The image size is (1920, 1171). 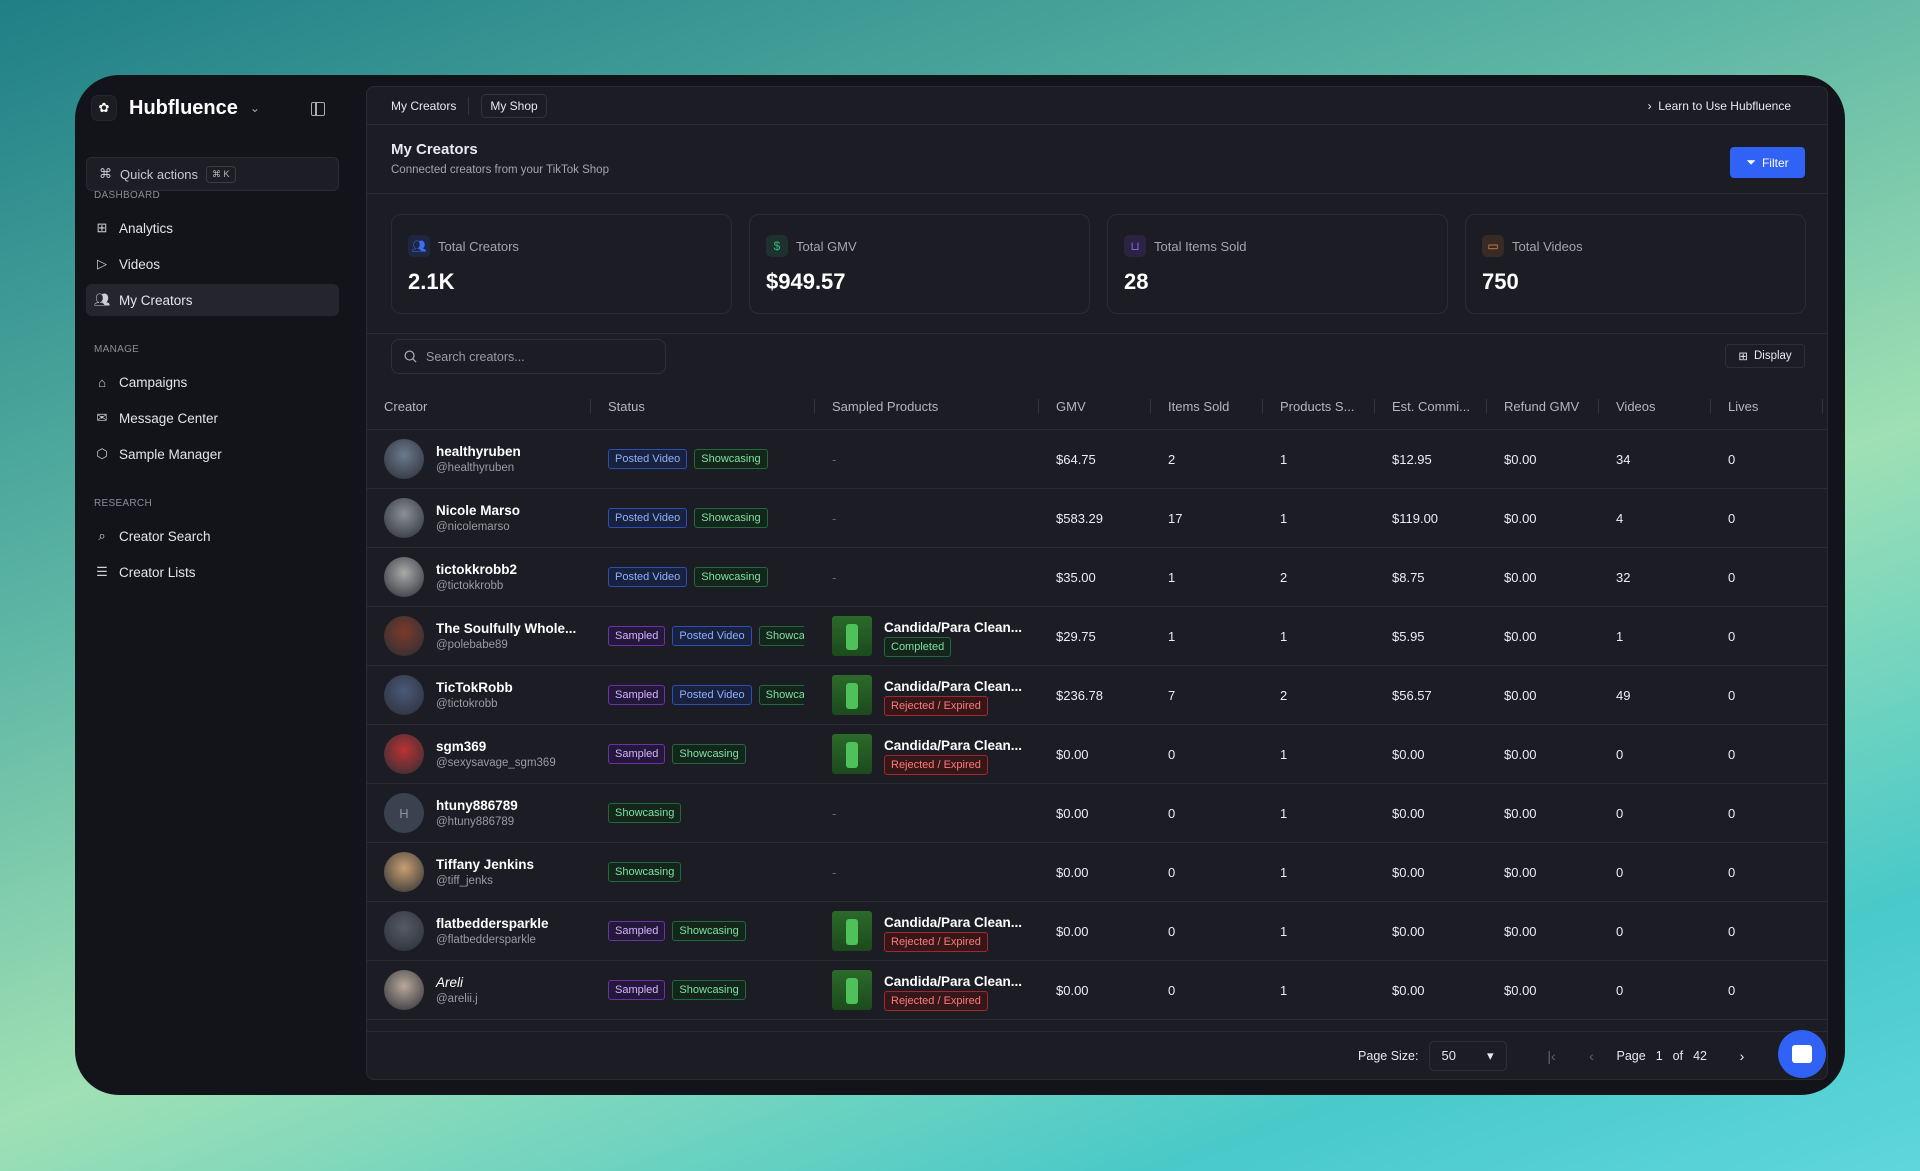 What do you see at coordinates (424, 105) in the screenshot?
I see `tab-my-creators: My Creators` at bounding box center [424, 105].